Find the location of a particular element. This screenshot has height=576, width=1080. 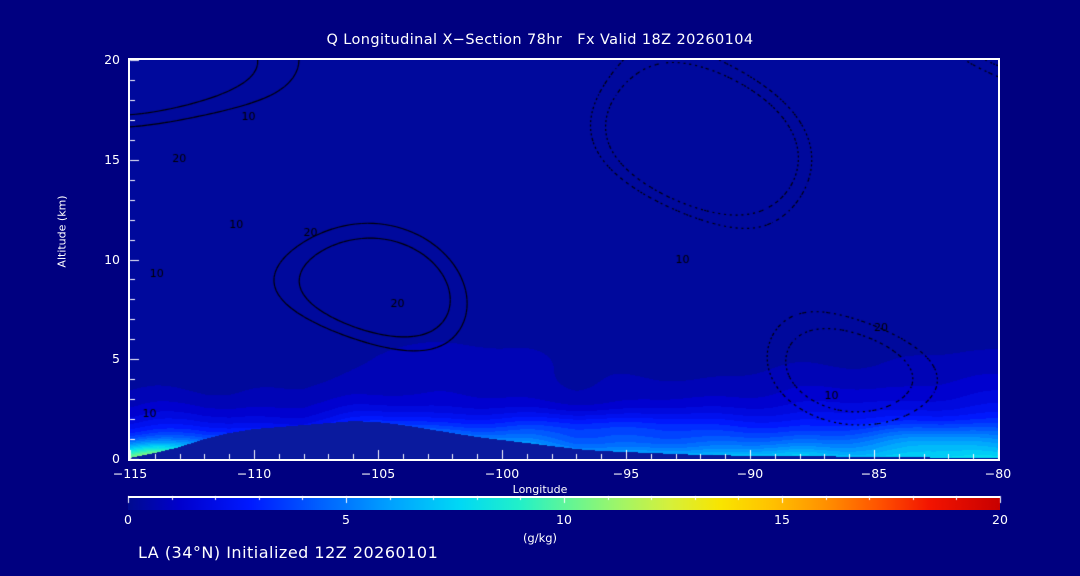

x-tick-label: −105 is located at coordinates (378, 473).